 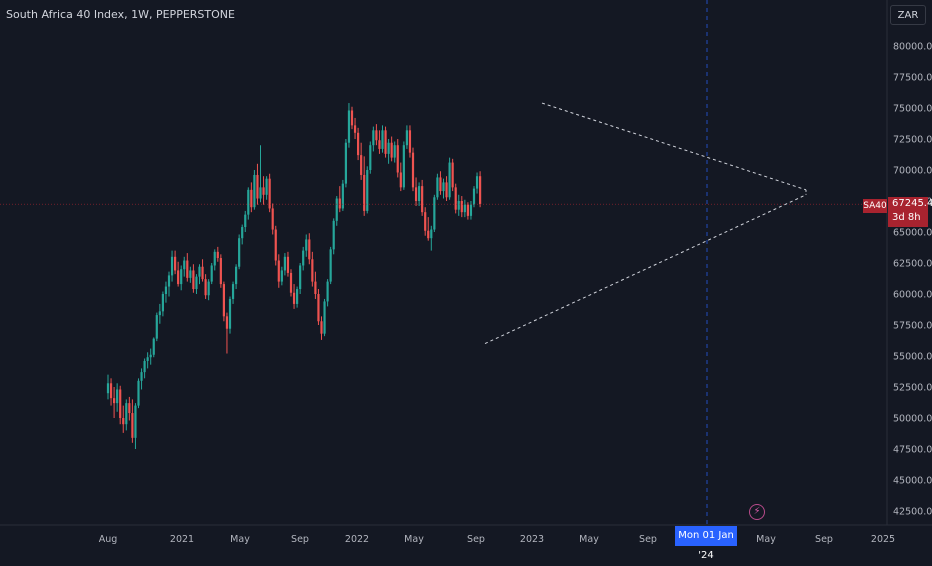 I want to click on crosshair-date-label: Mon 01 Jan '24, so click(x=706, y=543).